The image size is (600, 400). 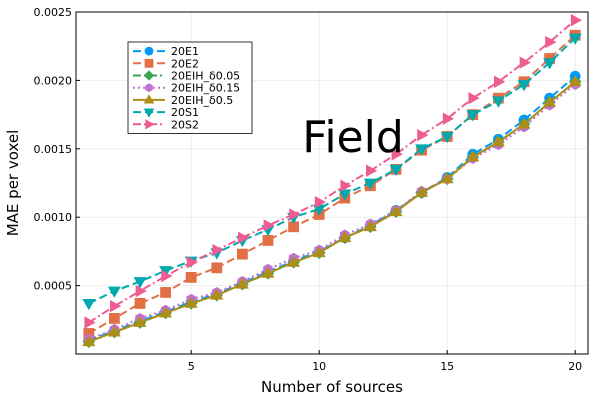 What do you see at coordinates (185, 112) in the screenshot?
I see `legend-label: 20S1` at bounding box center [185, 112].